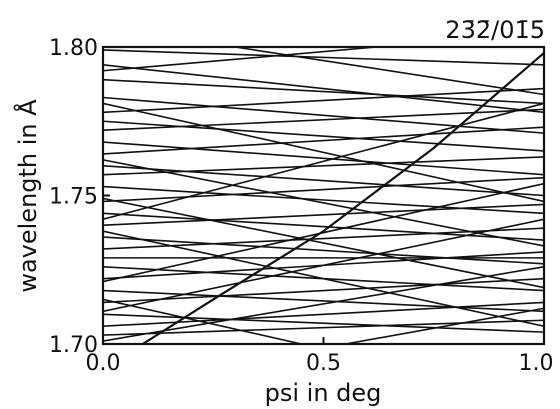  Describe the element at coordinates (73, 197) in the screenshot. I see `y-tick-label-1: 1.75` at that location.